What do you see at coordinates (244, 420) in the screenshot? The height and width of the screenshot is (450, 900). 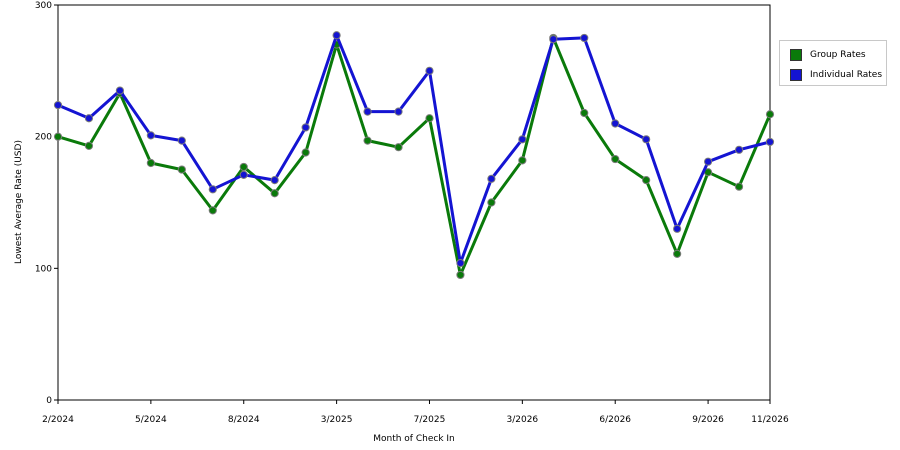 I see `x-tick-label: 8/2024` at bounding box center [244, 420].